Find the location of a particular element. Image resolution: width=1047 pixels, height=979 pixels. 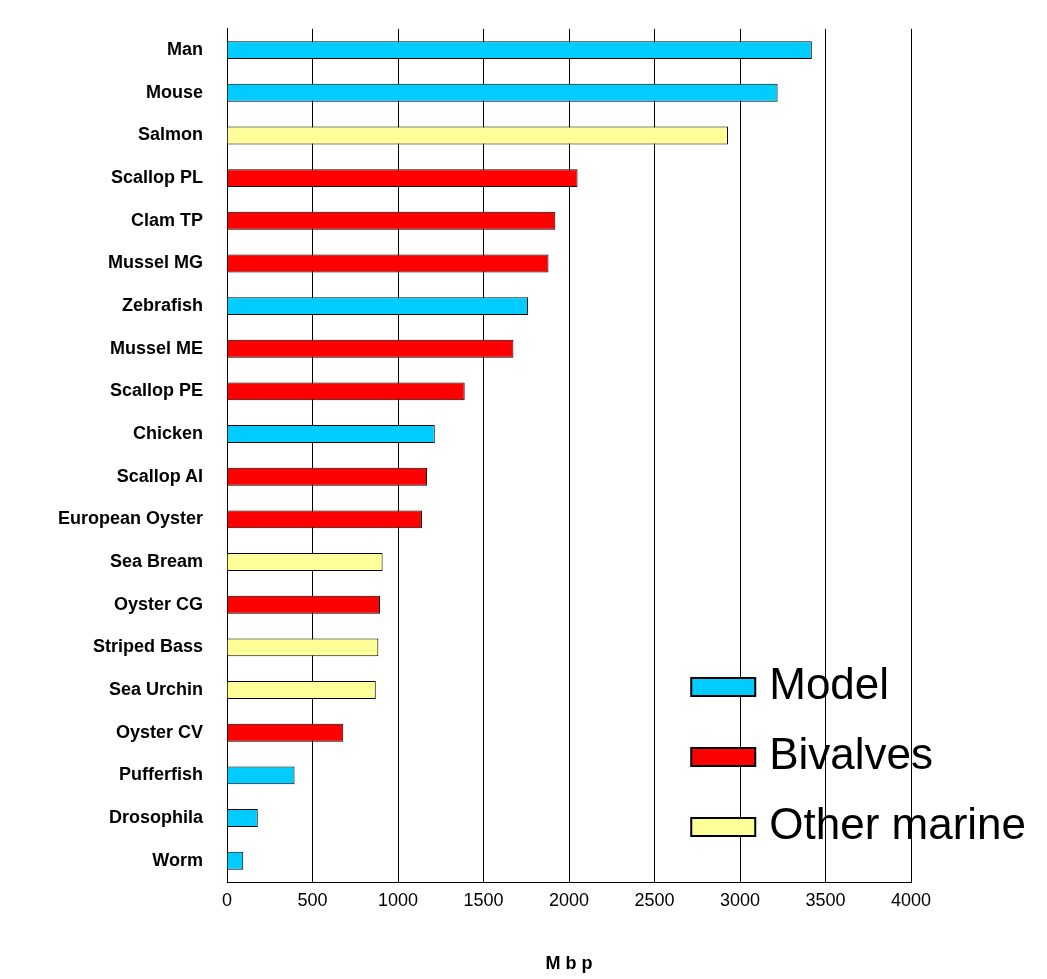

y-tick-label: Mussel MG is located at coordinates (155, 262).